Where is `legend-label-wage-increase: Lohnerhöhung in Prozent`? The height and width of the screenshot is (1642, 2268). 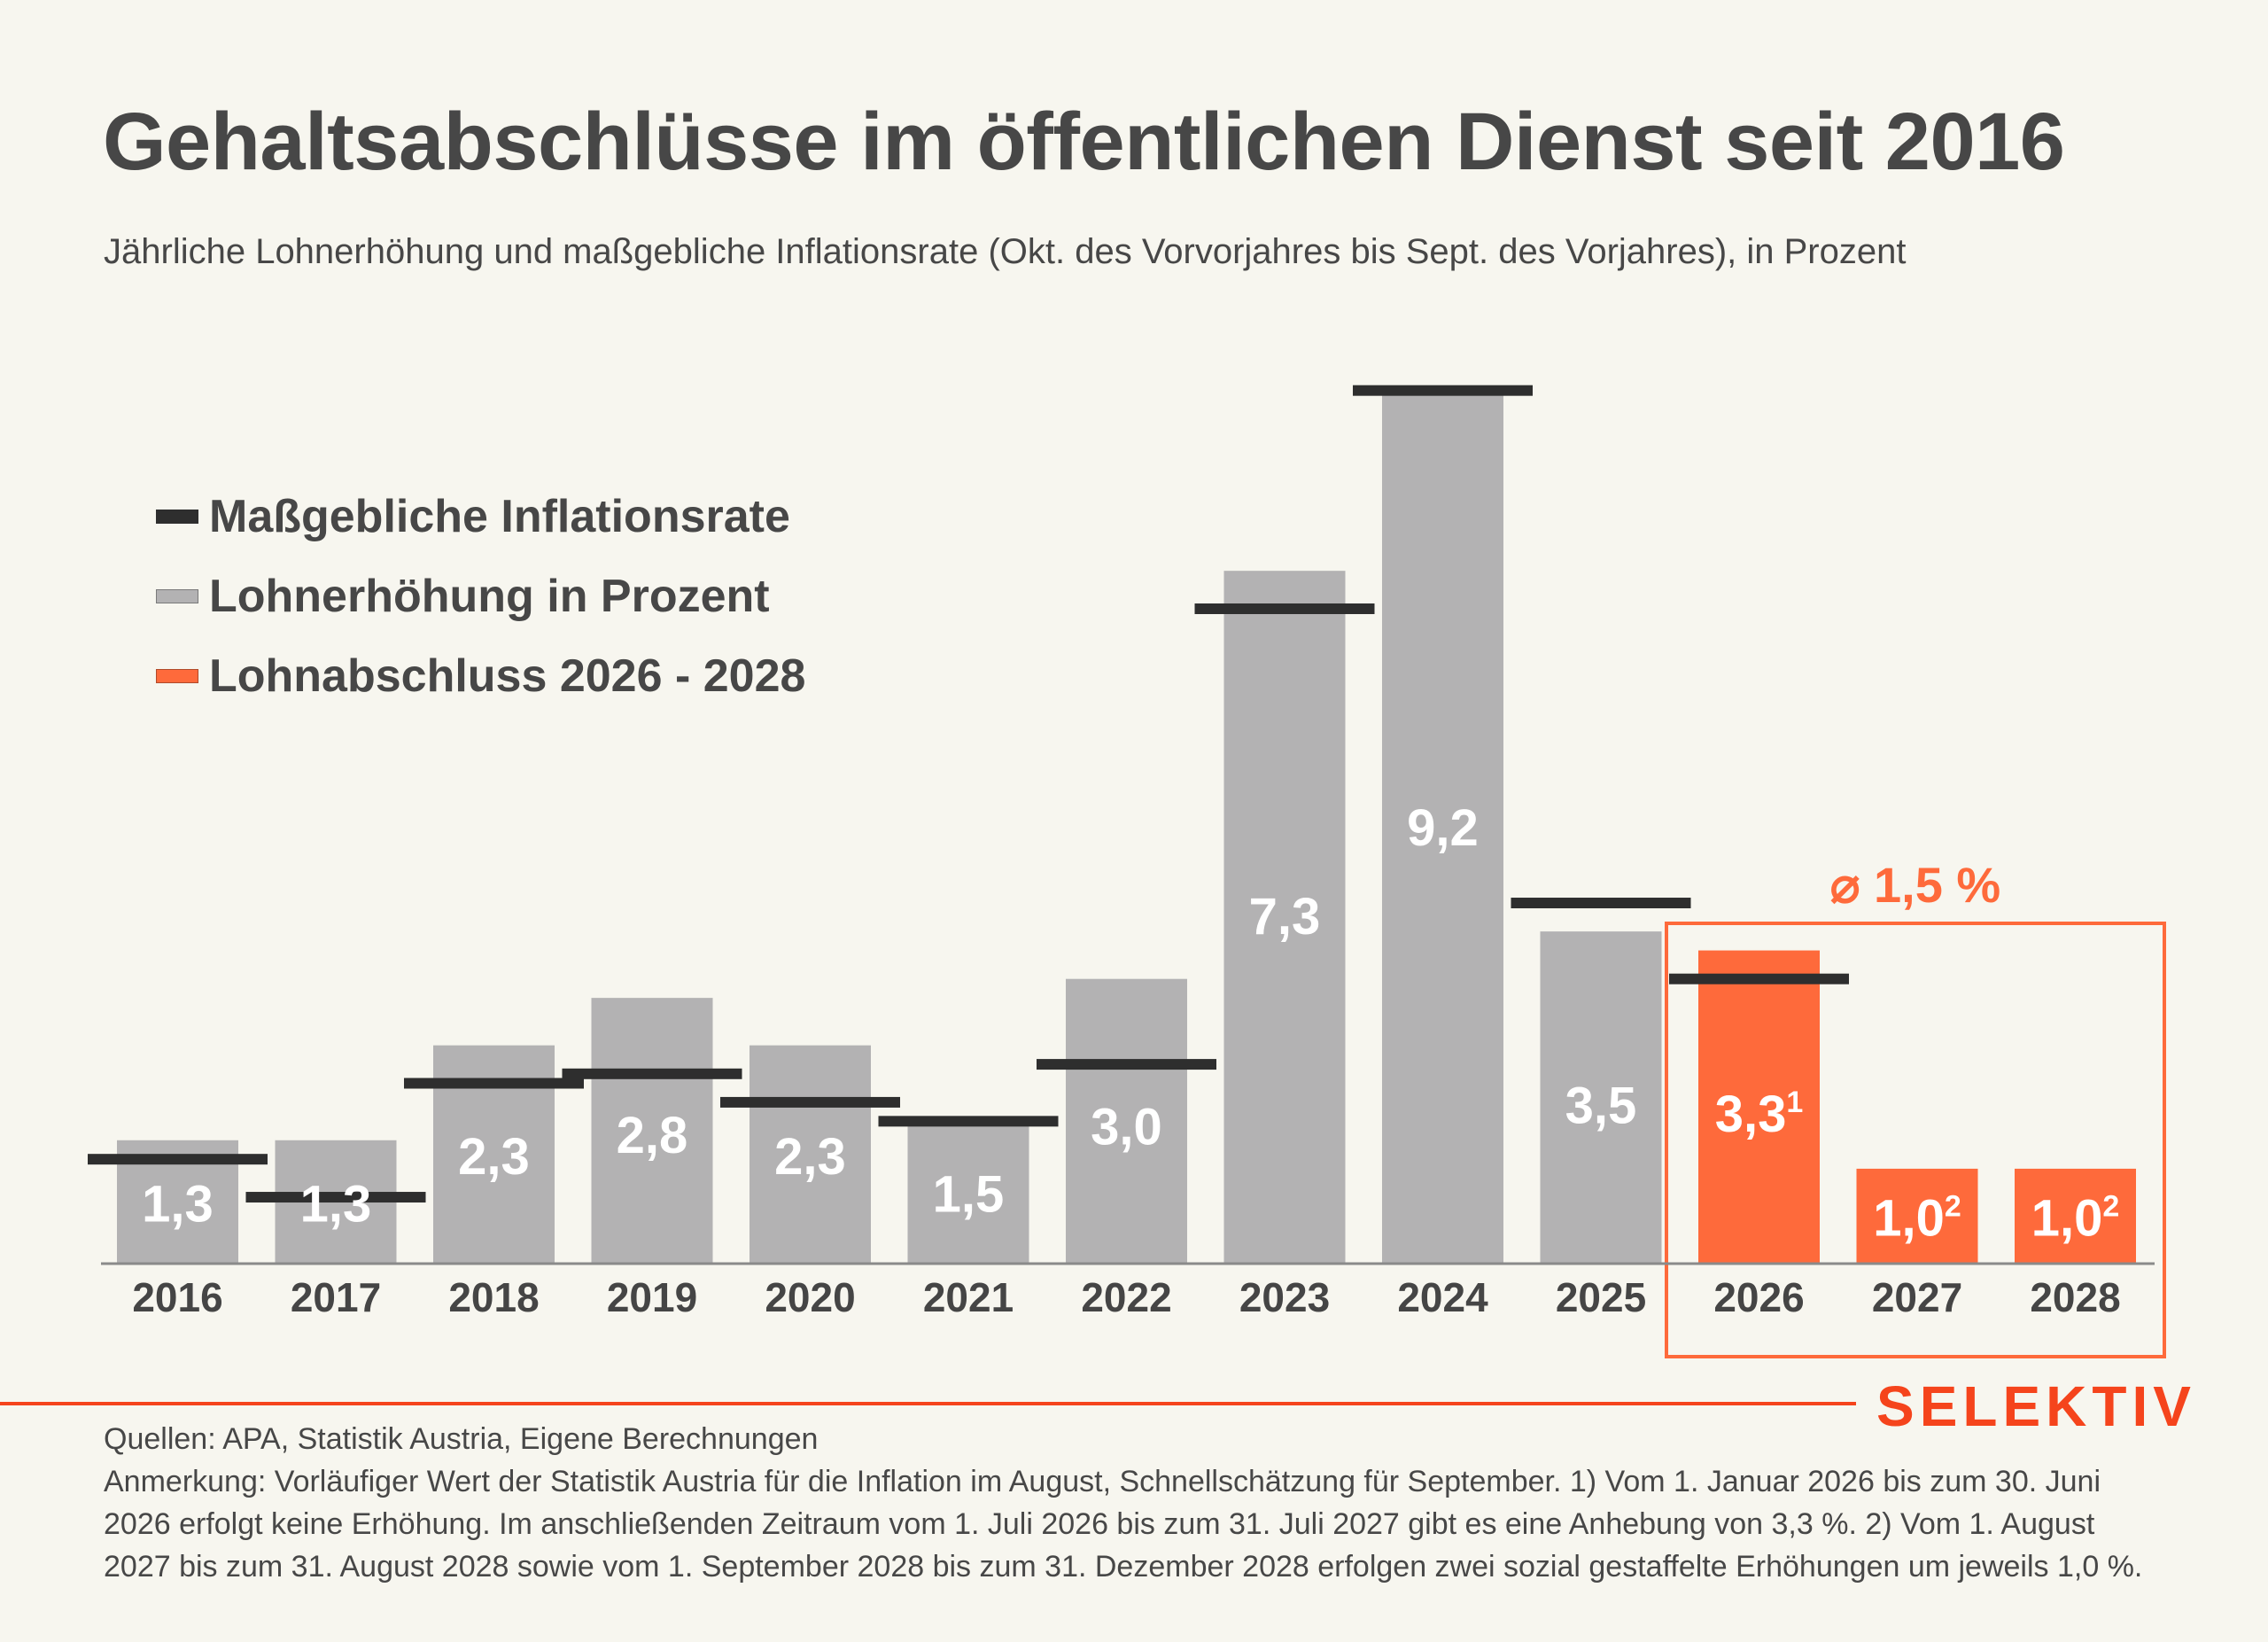
legend-label-wage-increase: Lohnerhöhung in Prozent is located at coordinates (489, 597).